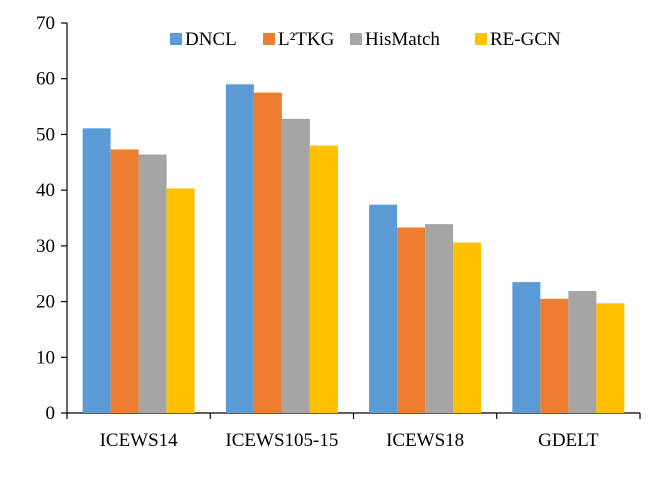 This screenshot has height=481, width=654. Describe the element at coordinates (45, 190) in the screenshot. I see `y-tick-label: 40` at that location.